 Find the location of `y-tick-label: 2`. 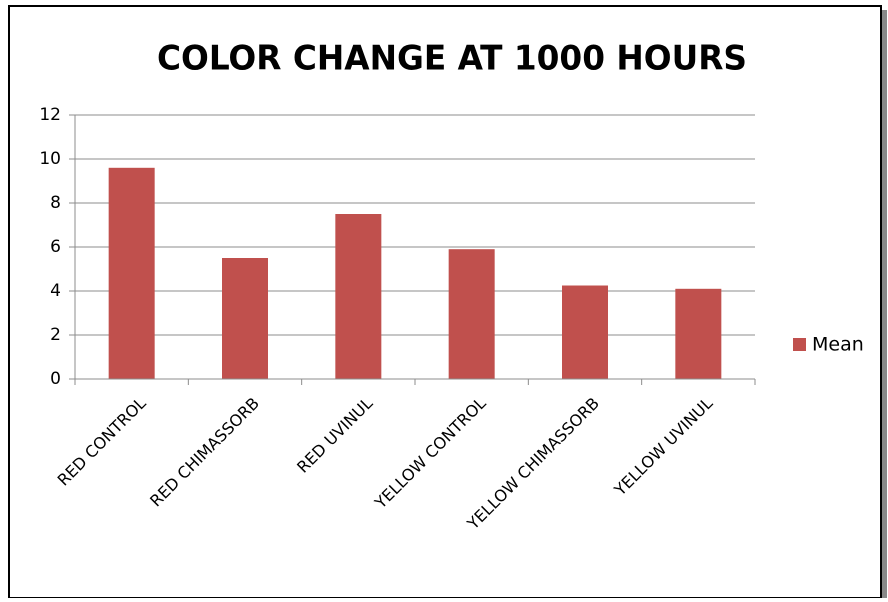

y-tick-label: 2 is located at coordinates (55, 335).